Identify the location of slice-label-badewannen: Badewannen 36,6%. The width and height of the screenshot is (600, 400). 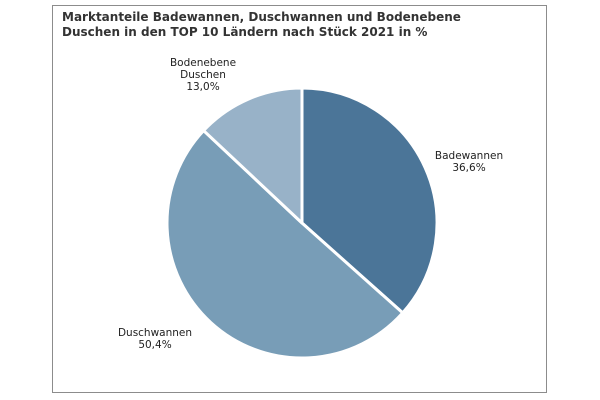
(469, 162).